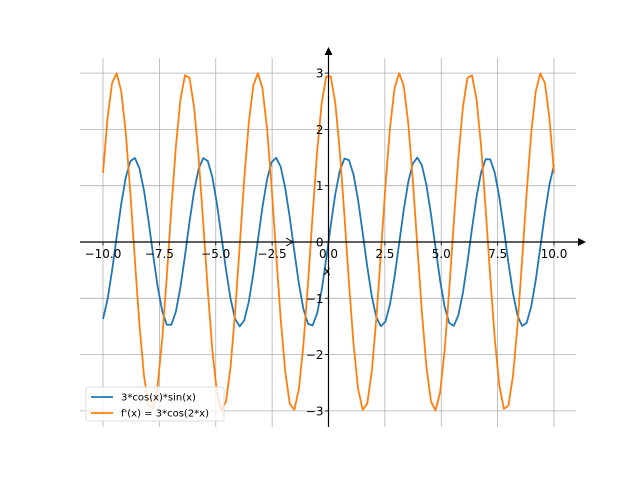 This screenshot has width=640, height=484. I want to click on x-tick-label: −10.0, so click(103, 254).